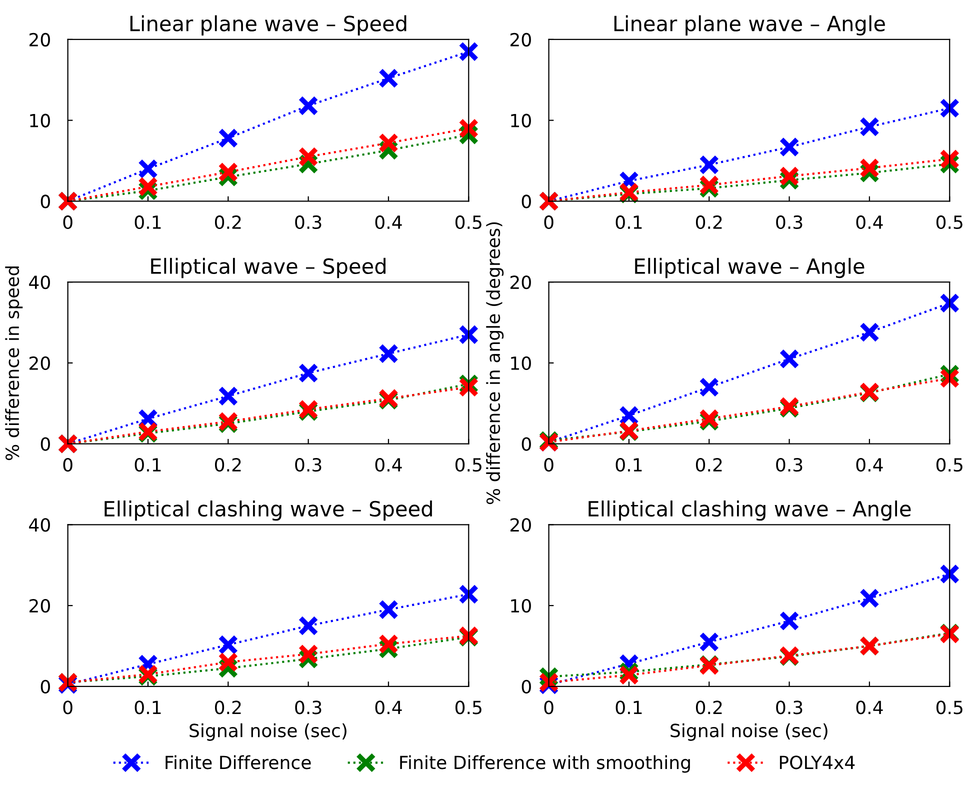 The image size is (969, 789). Describe the element at coordinates (268, 268) in the screenshot. I see `chart-title: Elliptical wave – Speed` at that location.